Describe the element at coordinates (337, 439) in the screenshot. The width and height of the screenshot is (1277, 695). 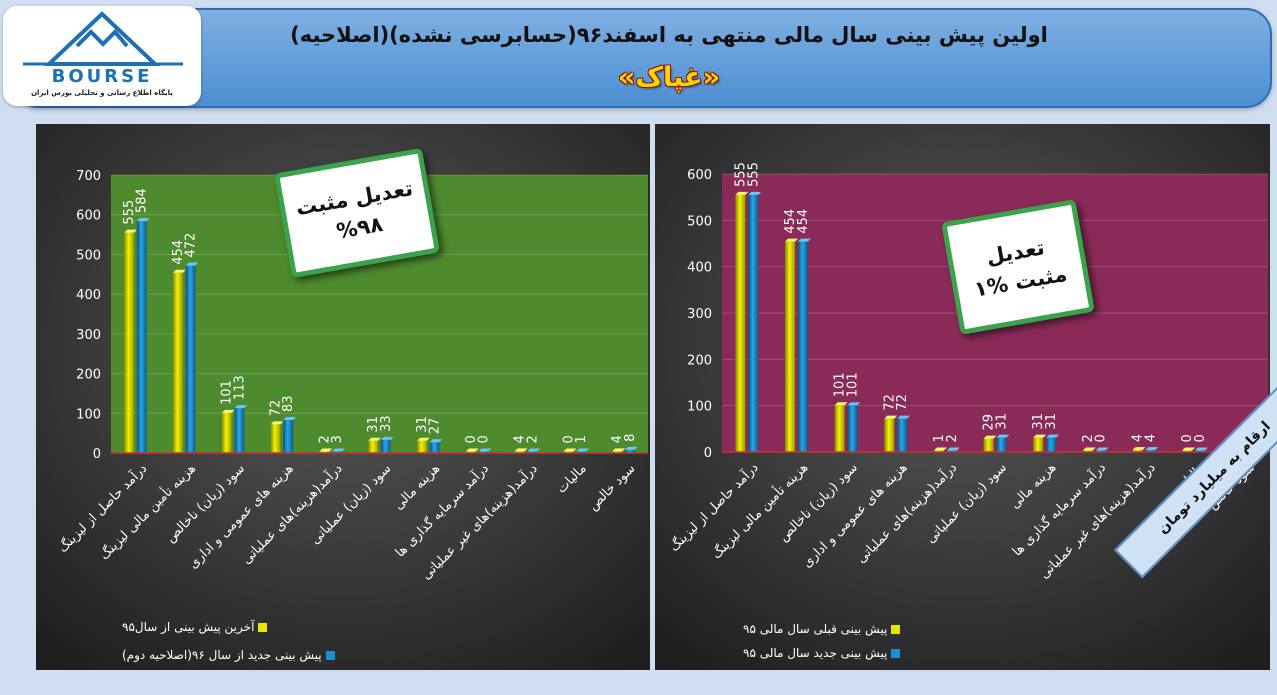
I see `data-label: 3` at that location.